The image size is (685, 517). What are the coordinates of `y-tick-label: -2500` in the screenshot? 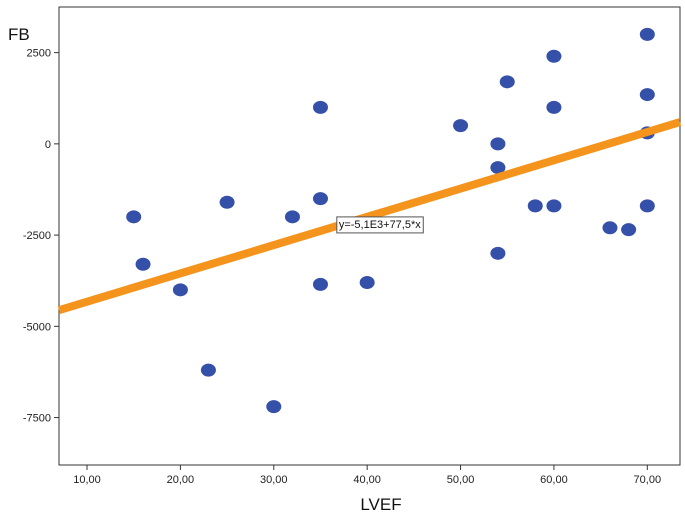 It's located at (37, 236).